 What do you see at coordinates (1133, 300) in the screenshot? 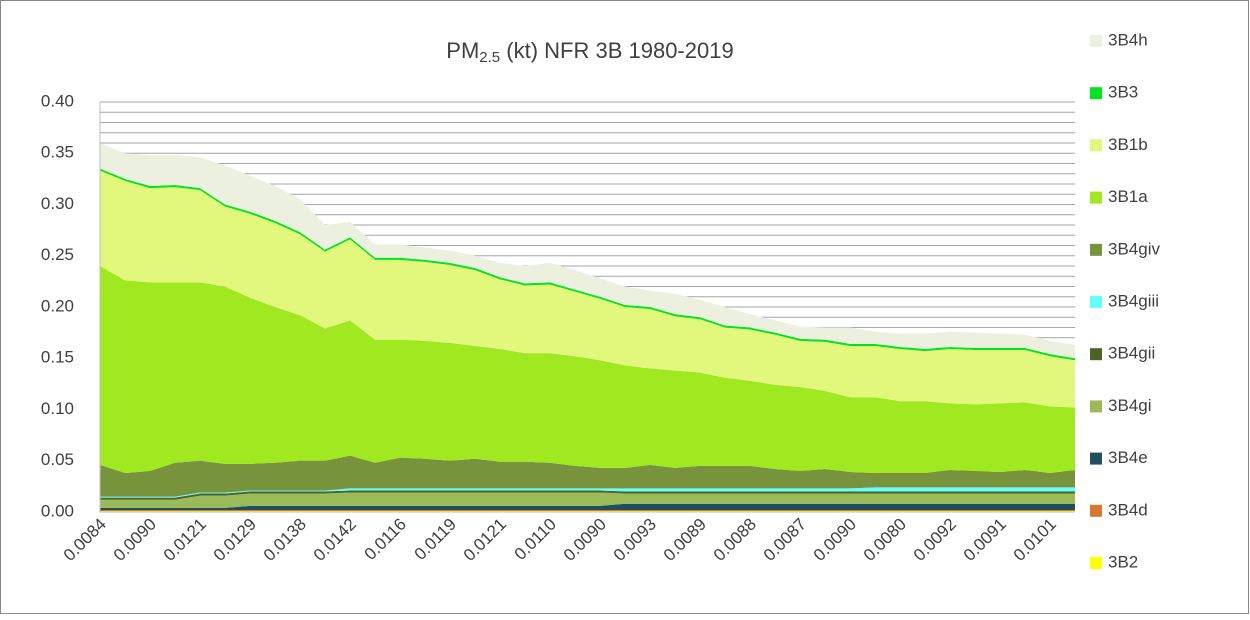
I see `legend-label: 3B4giii` at bounding box center [1133, 300].